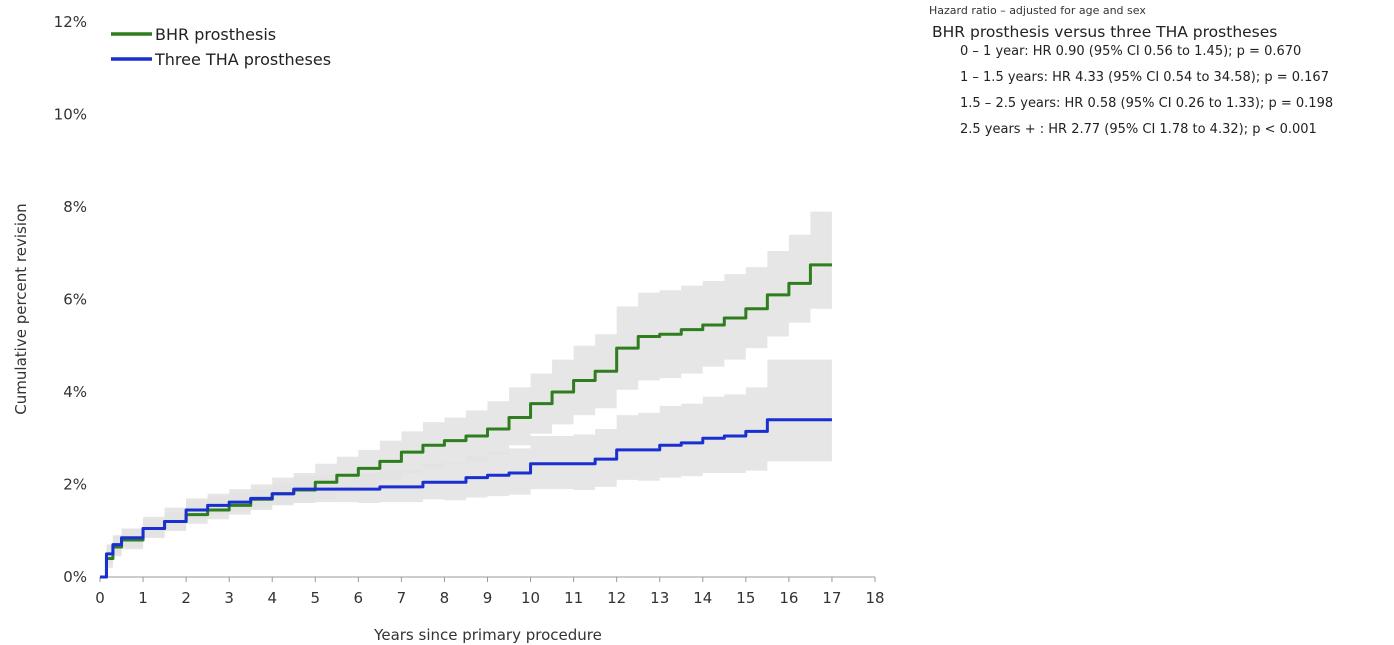  I want to click on x-tick-label: 13, so click(659, 598).